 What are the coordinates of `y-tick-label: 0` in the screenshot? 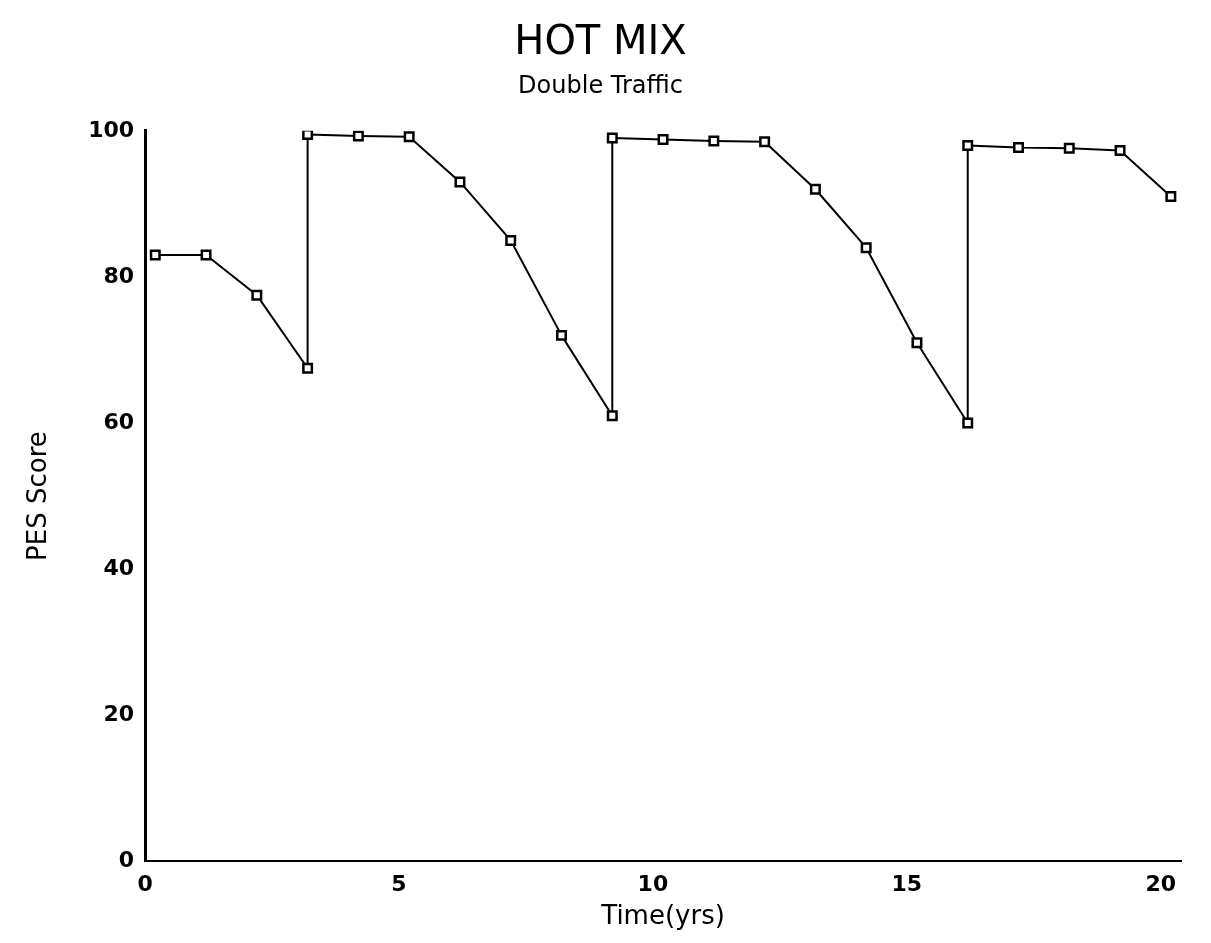 It's located at (126, 860).